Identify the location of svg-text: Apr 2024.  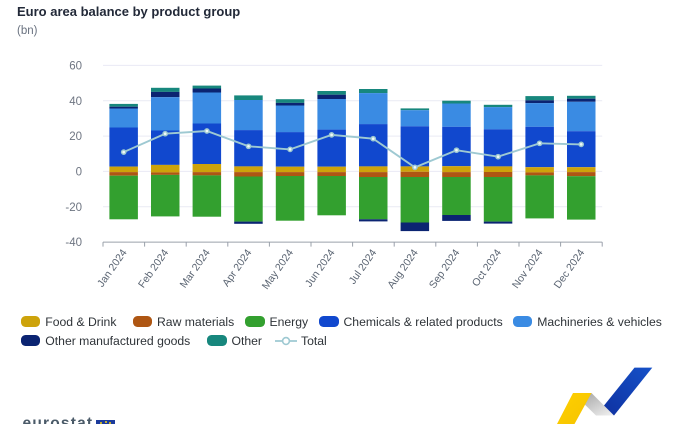
(237, 268).